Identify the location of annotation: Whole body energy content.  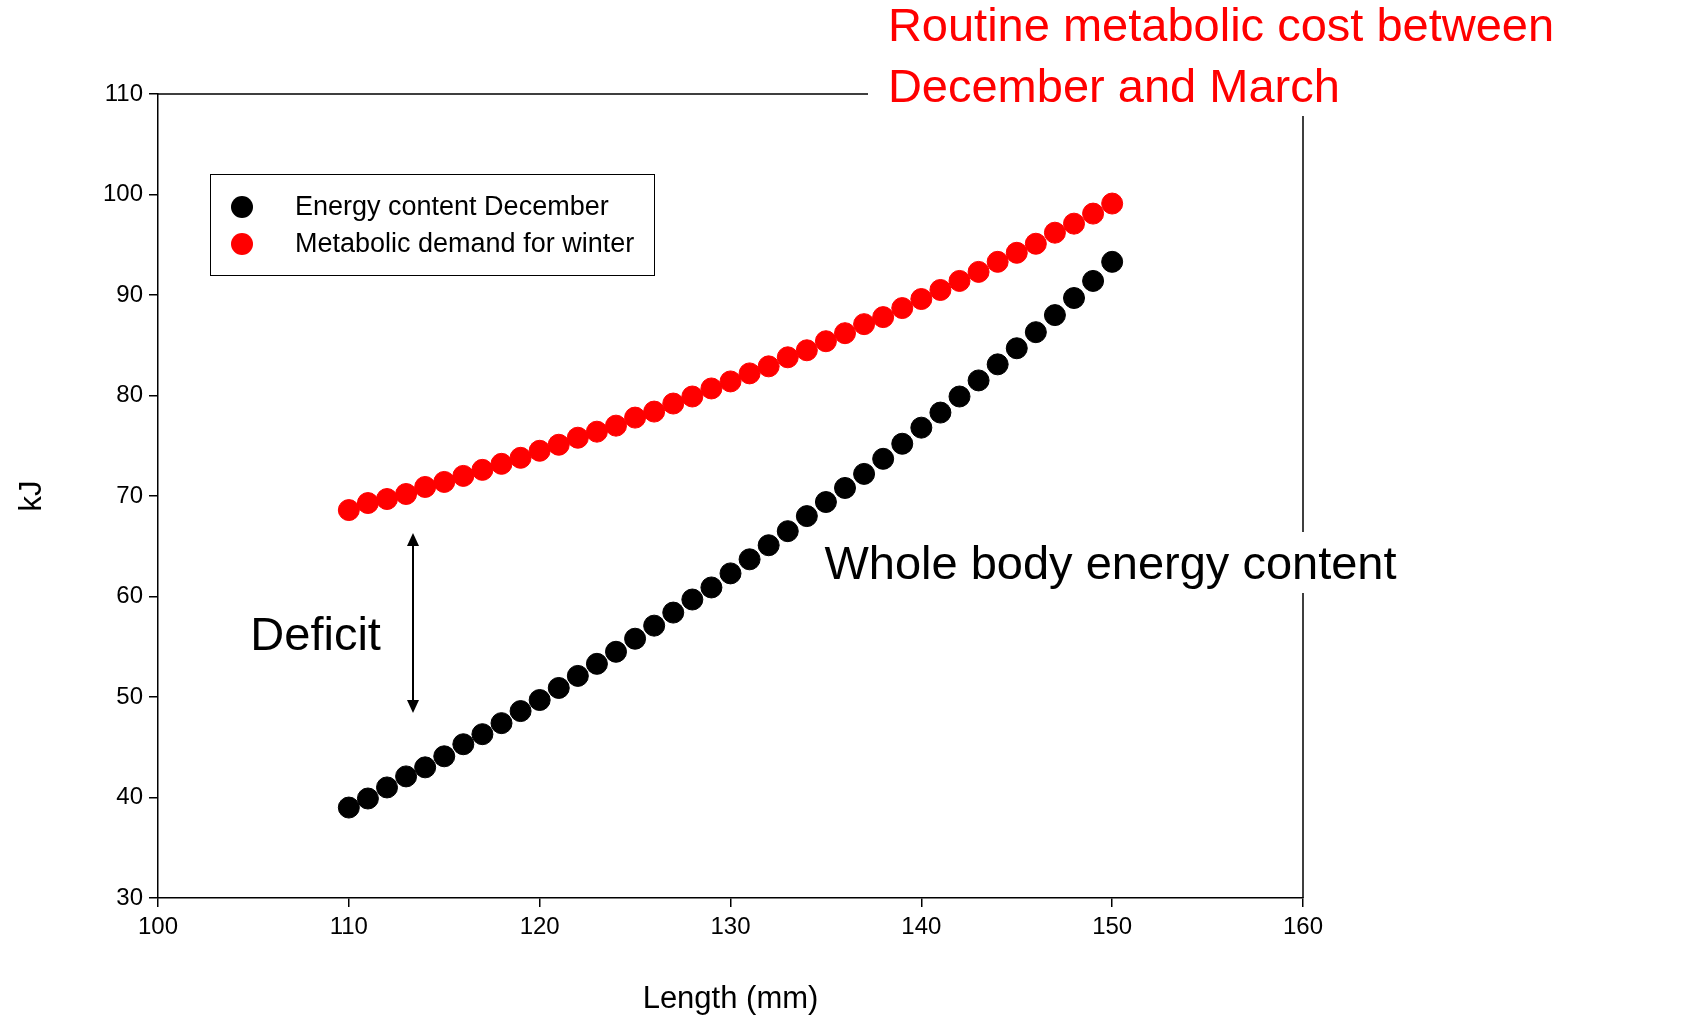
(1110, 563).